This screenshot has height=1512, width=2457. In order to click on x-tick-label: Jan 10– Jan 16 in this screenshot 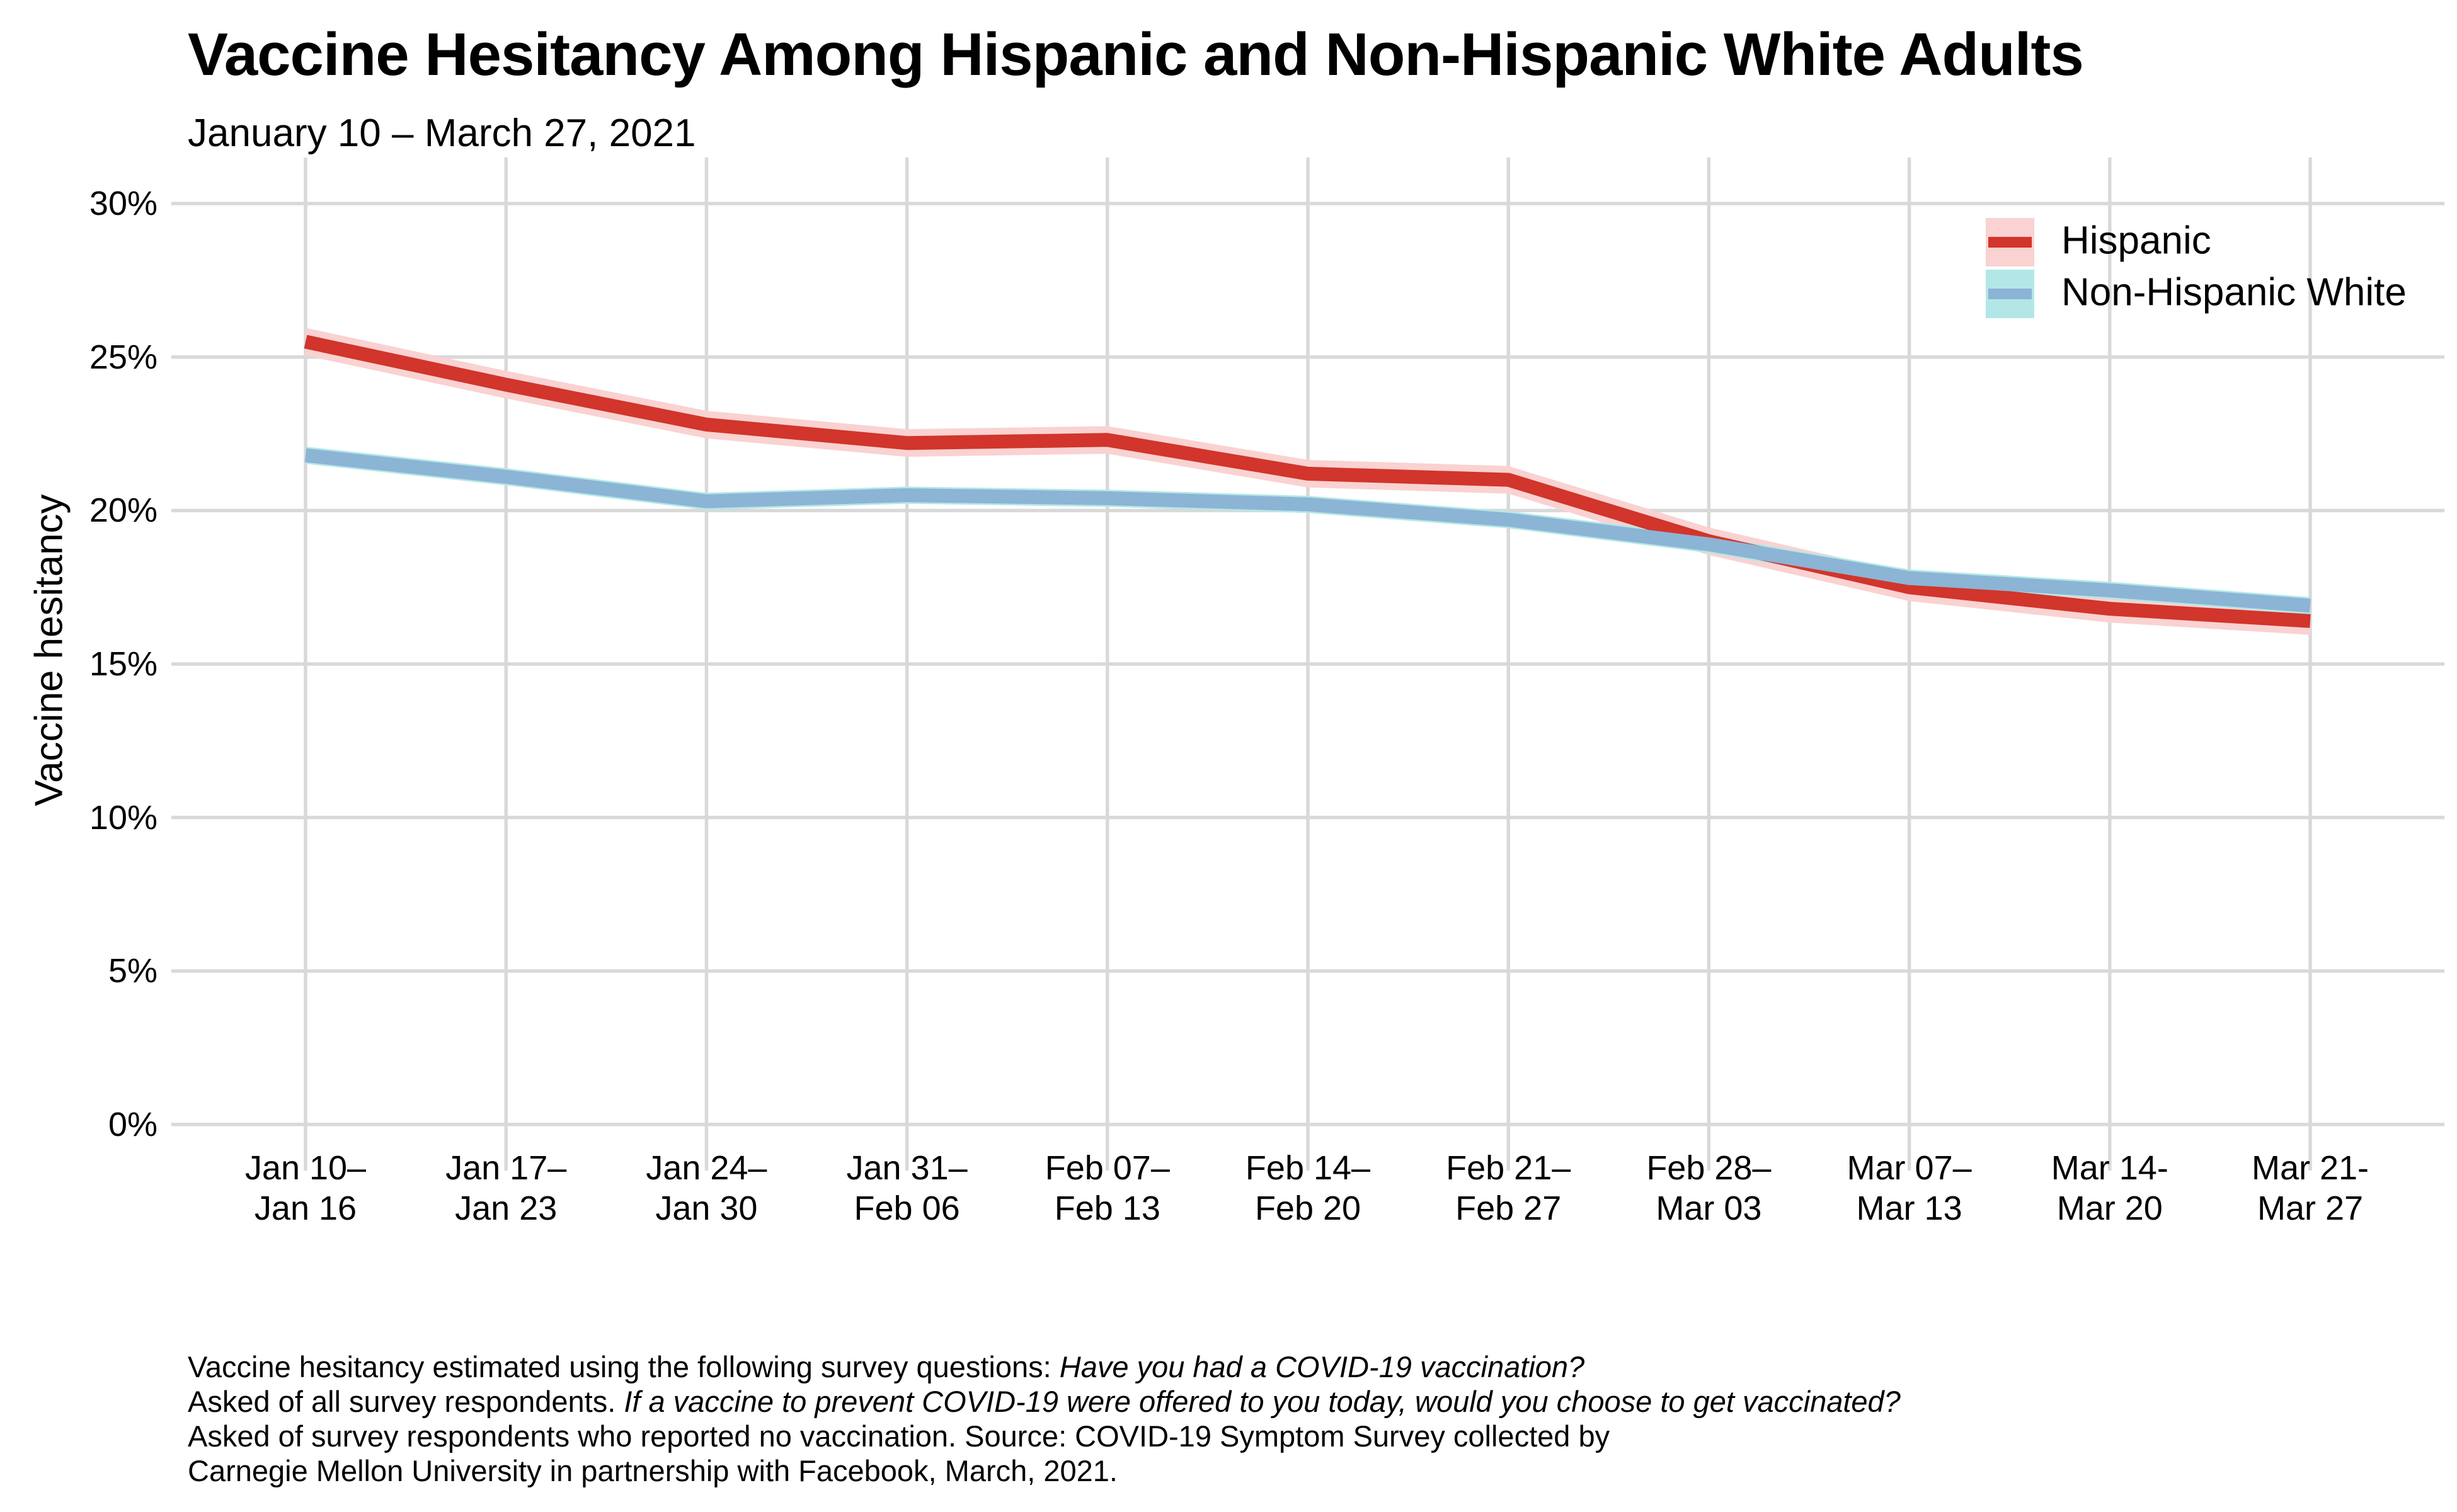, I will do `click(305, 1188)`.